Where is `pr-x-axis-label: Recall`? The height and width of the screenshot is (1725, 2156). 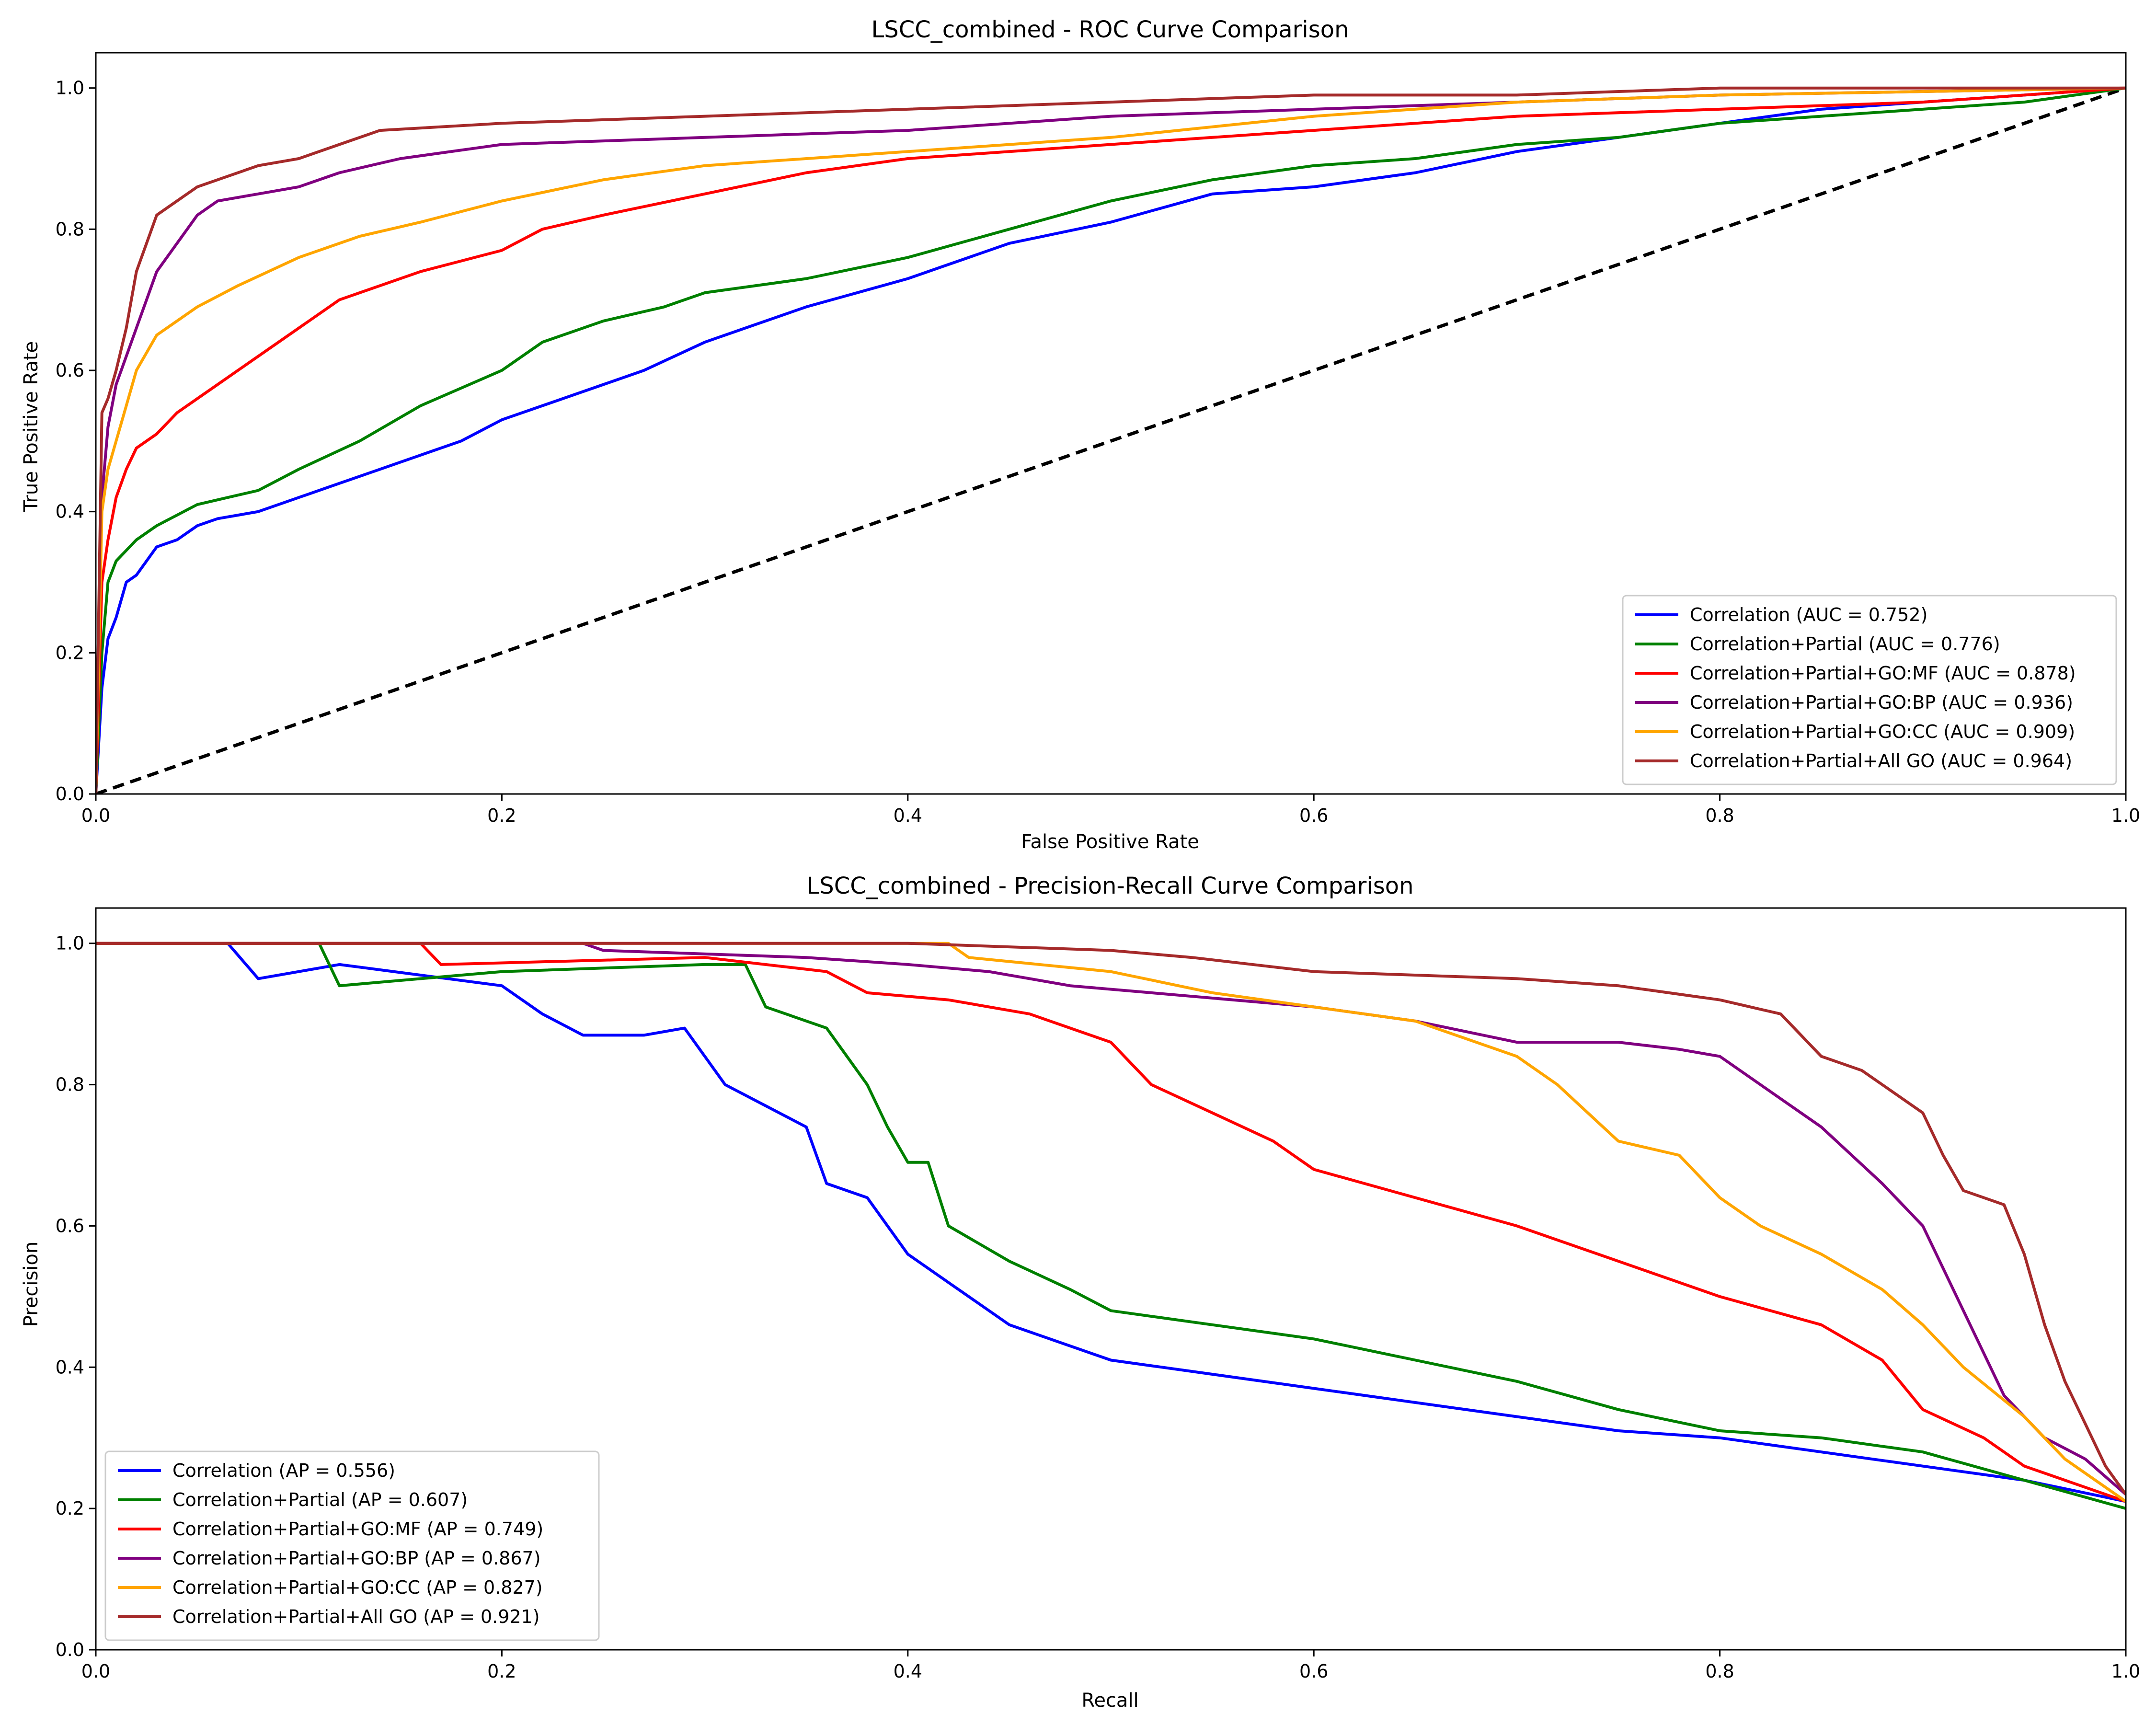
pr-x-axis-label: Recall is located at coordinates (1109, 1701).